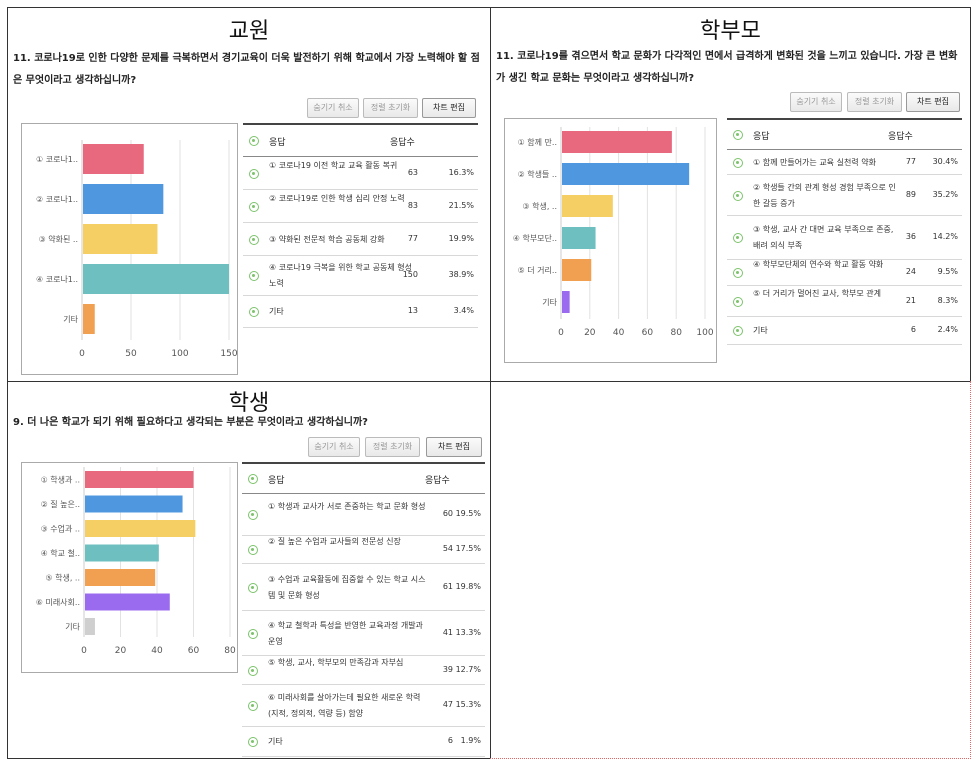 The width and height of the screenshot is (980, 763). Describe the element at coordinates (363, 515) in the screenshot. I see `table-row: ① 학생과 교사가 서로 존중하는 학교 문화 형성 60 19.5%` at that location.